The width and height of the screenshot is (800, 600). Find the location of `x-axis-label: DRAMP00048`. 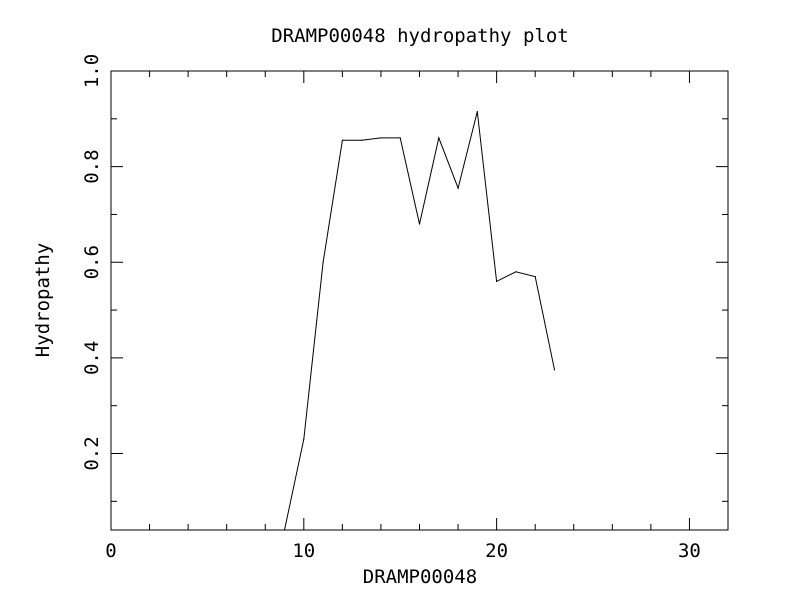

x-axis-label: DRAMP00048 is located at coordinates (420, 577).